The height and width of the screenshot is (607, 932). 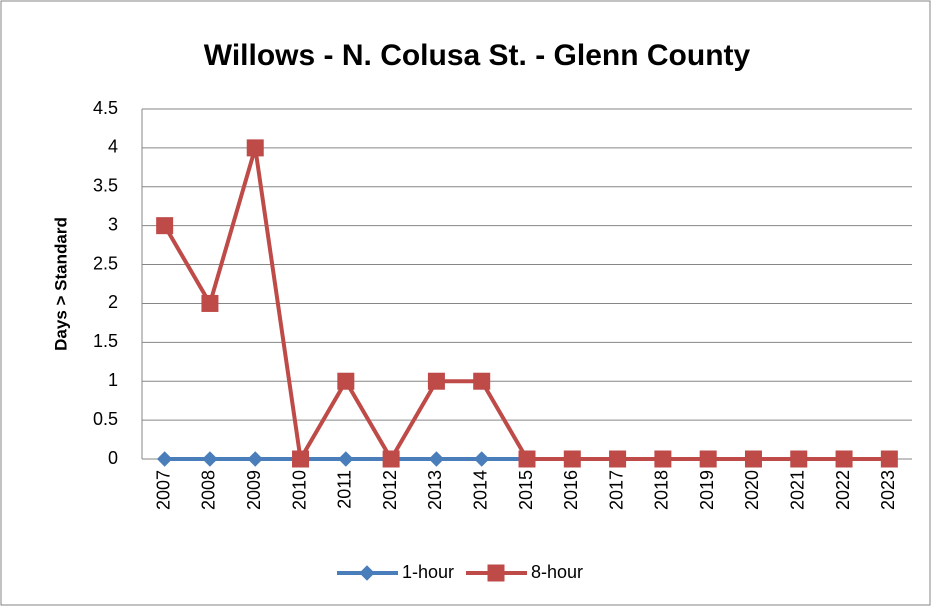 What do you see at coordinates (105, 341) in the screenshot?
I see `y-tick-label: 1.5` at bounding box center [105, 341].